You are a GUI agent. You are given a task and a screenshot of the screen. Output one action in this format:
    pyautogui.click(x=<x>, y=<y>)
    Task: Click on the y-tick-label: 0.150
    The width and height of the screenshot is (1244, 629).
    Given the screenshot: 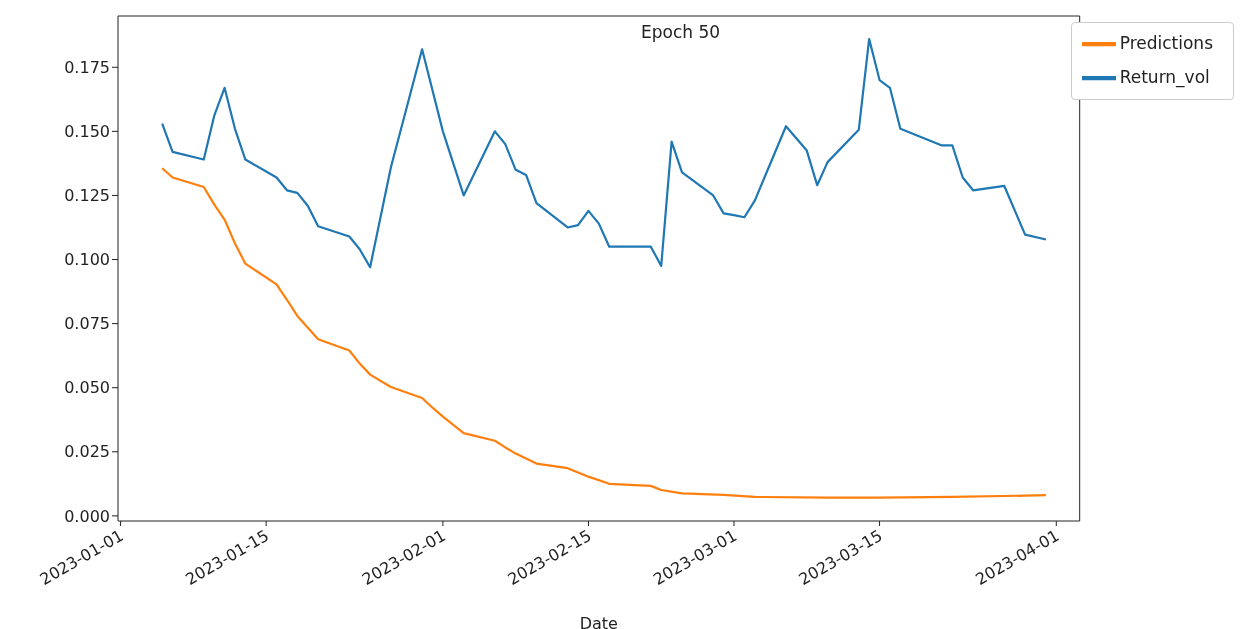 What is the action you would take?
    pyautogui.click(x=87, y=132)
    